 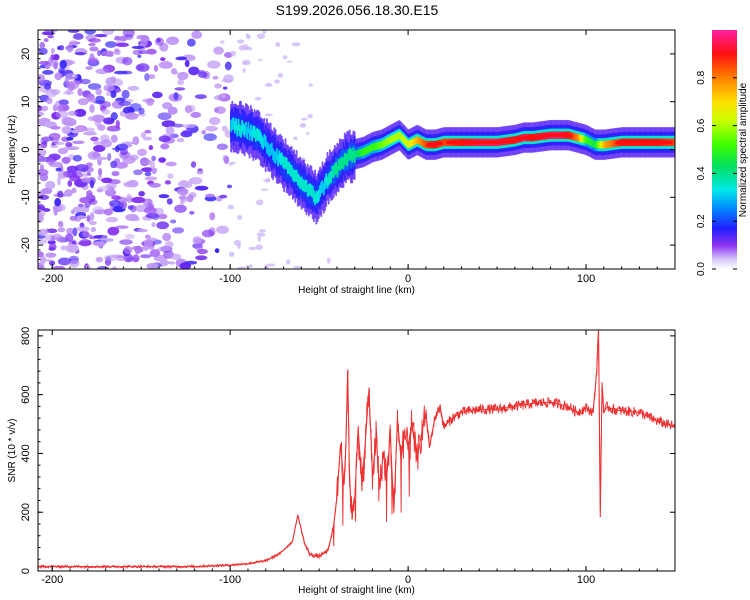 What do you see at coordinates (441, 143) in the screenshot?
I see `spectrogram-ridge-peak` at bounding box center [441, 143].